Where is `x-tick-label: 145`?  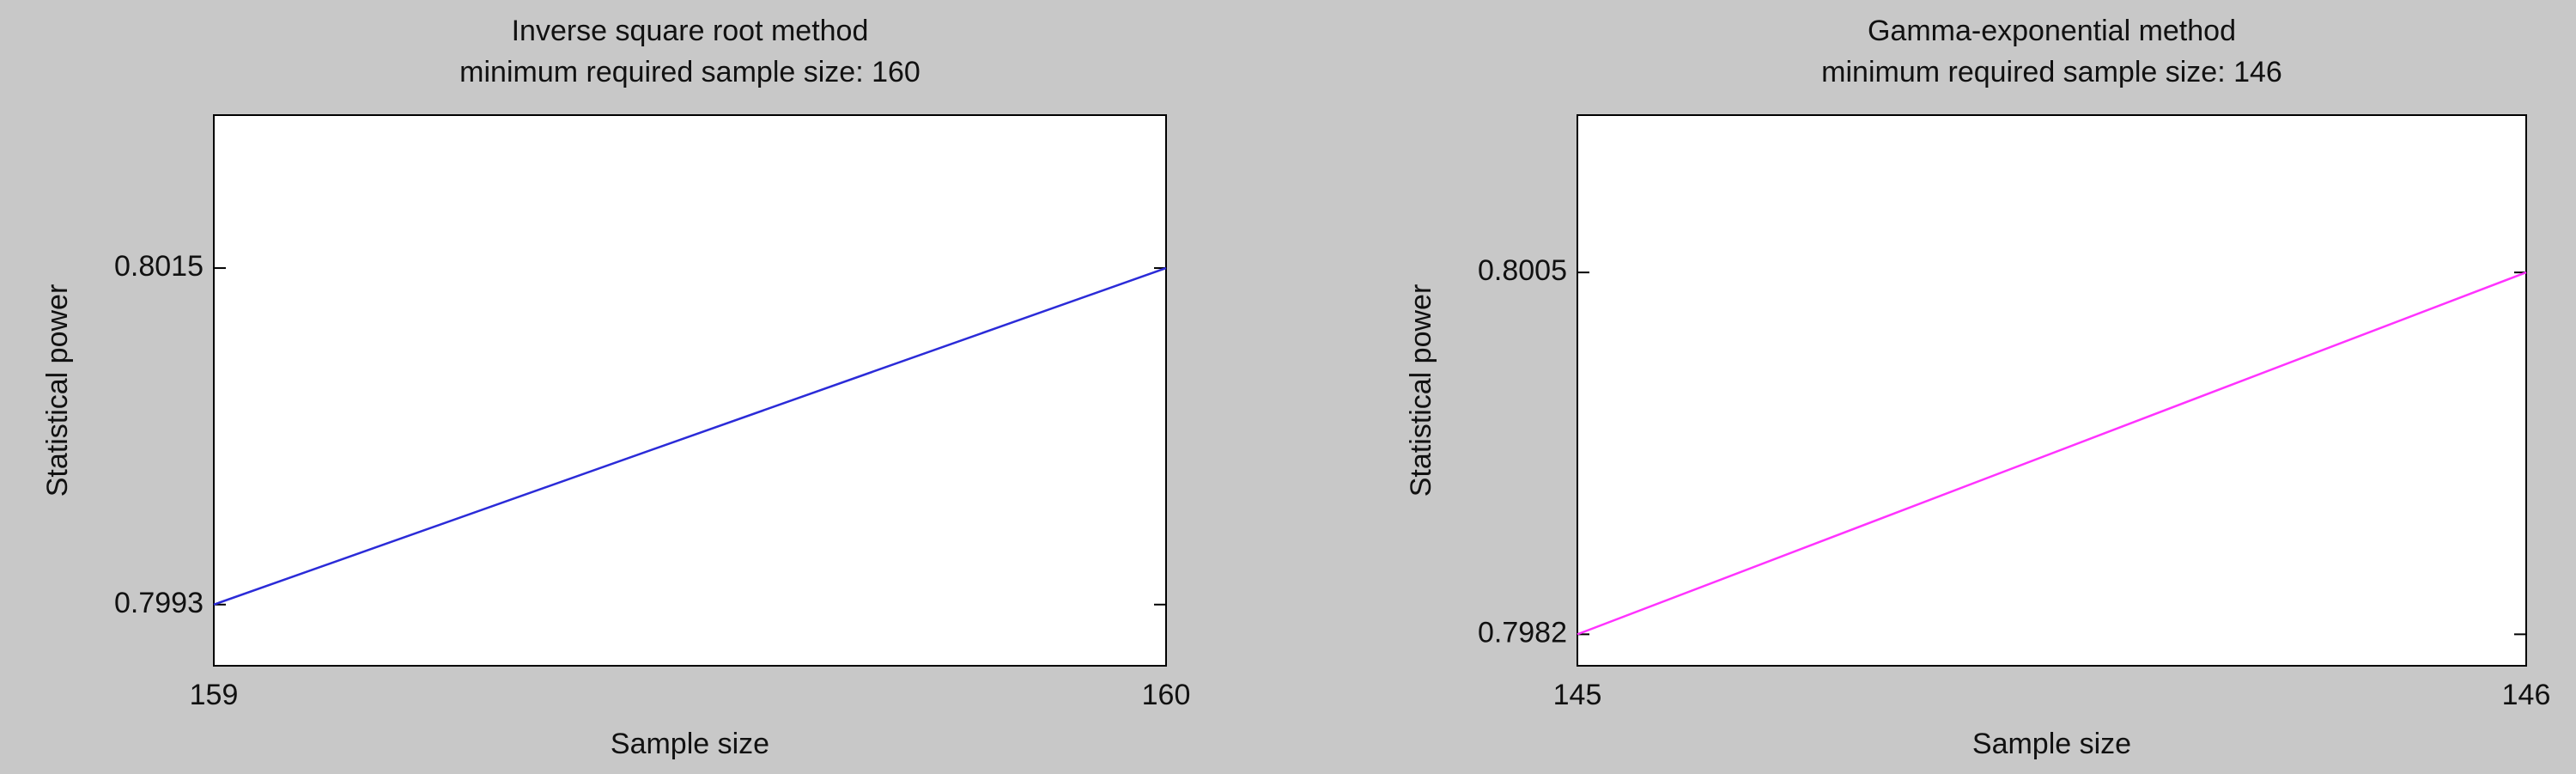 x-tick-label: 145 is located at coordinates (1577, 695).